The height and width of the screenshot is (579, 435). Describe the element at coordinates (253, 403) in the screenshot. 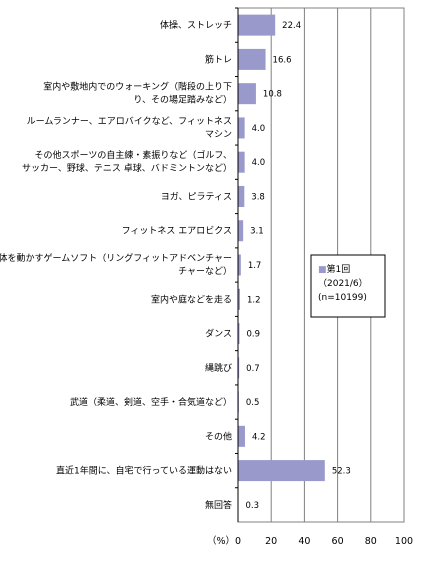

I see `value-label-11: 0.5` at that location.